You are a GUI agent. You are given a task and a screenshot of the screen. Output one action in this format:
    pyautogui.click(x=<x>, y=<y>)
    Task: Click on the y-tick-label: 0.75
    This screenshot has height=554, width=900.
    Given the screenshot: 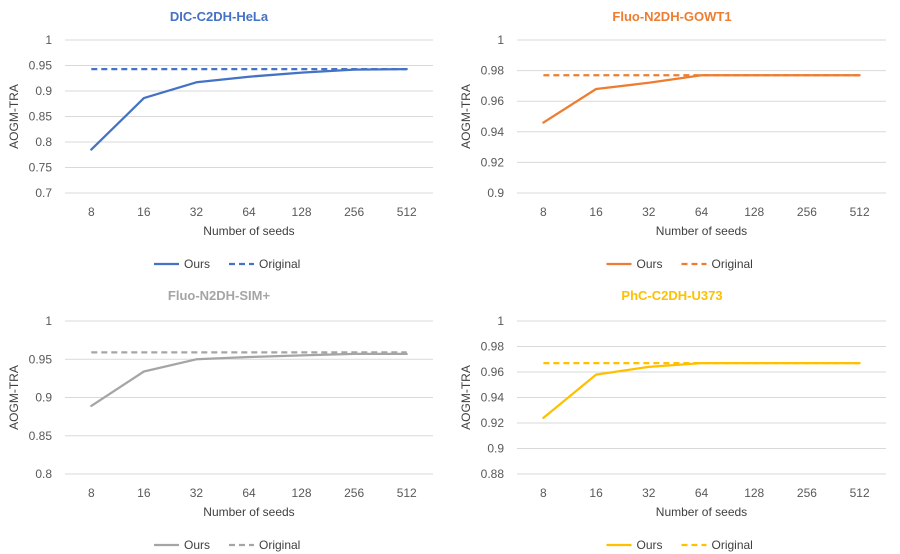 What is the action you would take?
    pyautogui.click(x=41, y=168)
    